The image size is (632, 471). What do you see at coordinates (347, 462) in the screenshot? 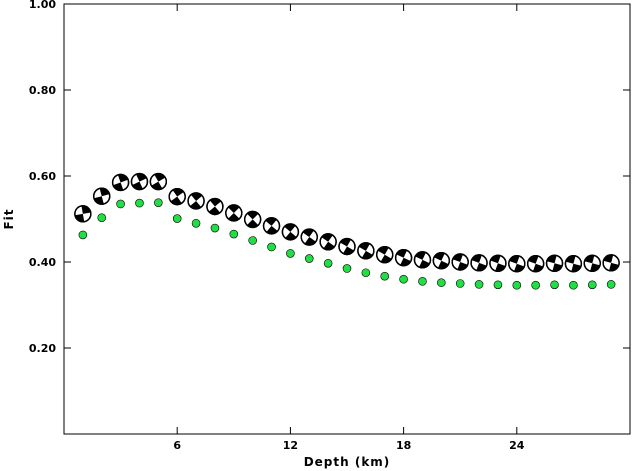
I see `x-axis-label: Depth (km)` at bounding box center [347, 462].